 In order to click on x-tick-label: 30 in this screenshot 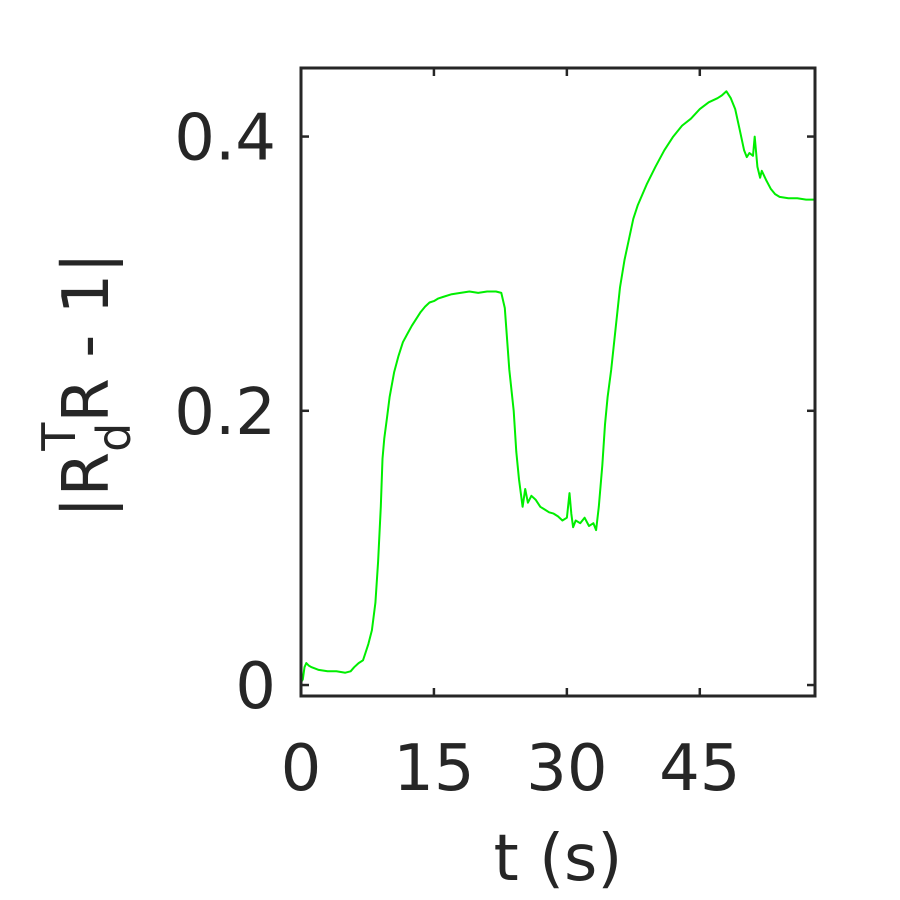, I will do `click(566, 769)`.